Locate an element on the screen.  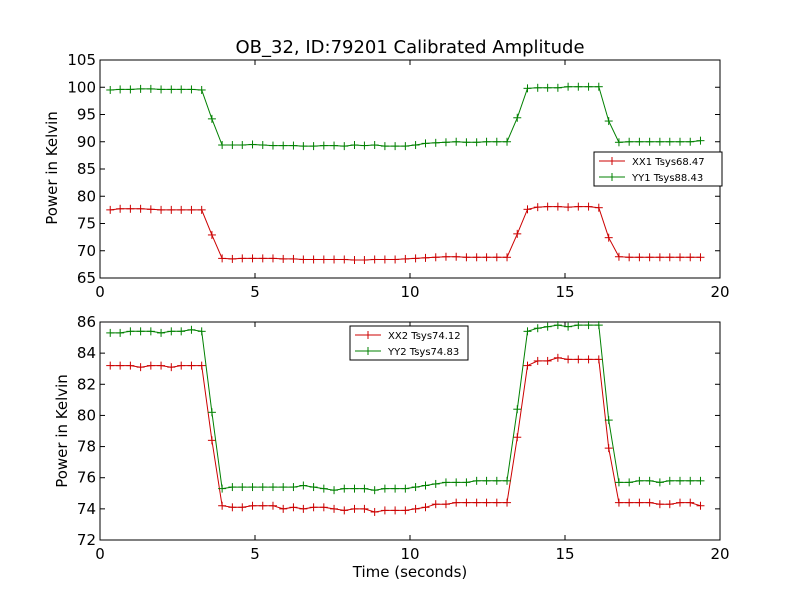
legend-entry: XX1 Tsys68.47 is located at coordinates (652, 162).